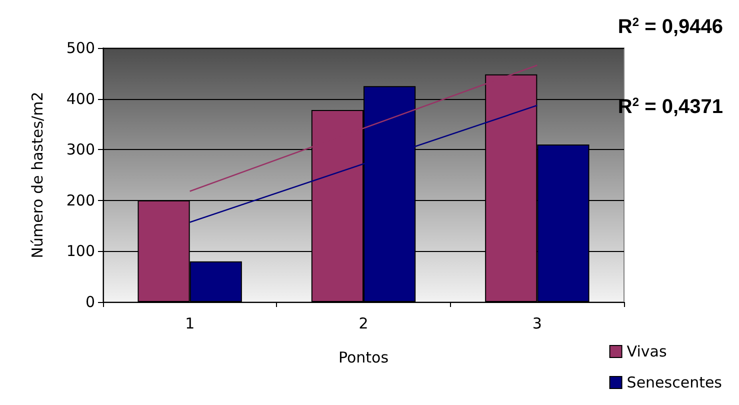  What do you see at coordinates (363, 323) in the screenshot?
I see `x-tick-label: 2` at bounding box center [363, 323].